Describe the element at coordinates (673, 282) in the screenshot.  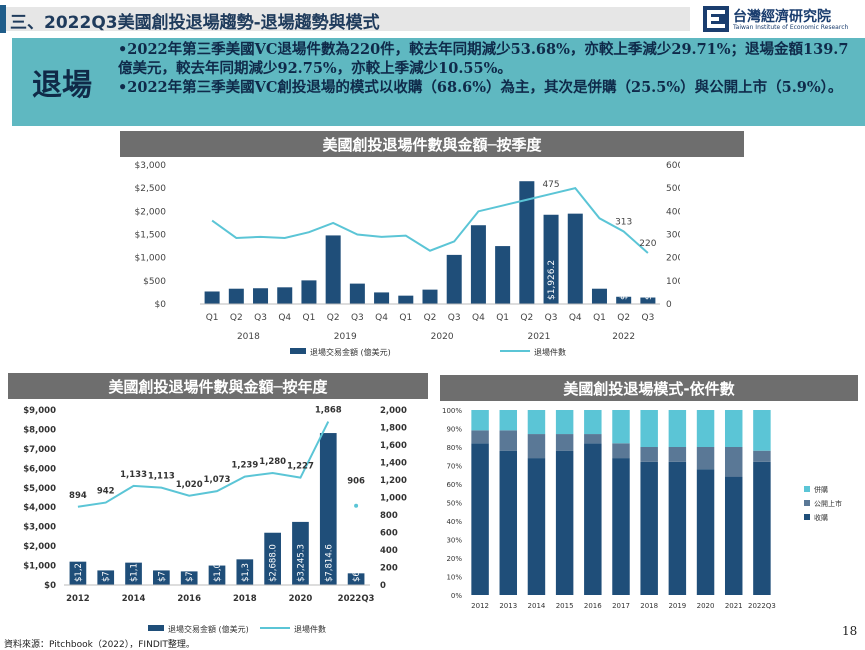
I see `y-right-tick-label: 100` at that location.